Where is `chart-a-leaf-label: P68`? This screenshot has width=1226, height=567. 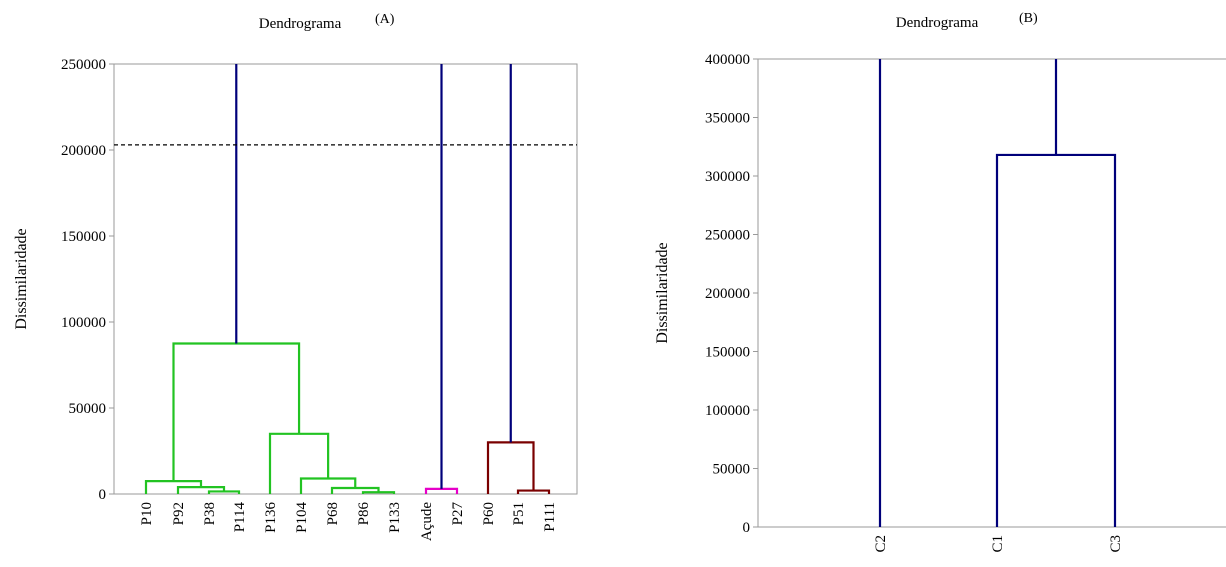
chart-a-leaf-label: P68 is located at coordinates (333, 513).